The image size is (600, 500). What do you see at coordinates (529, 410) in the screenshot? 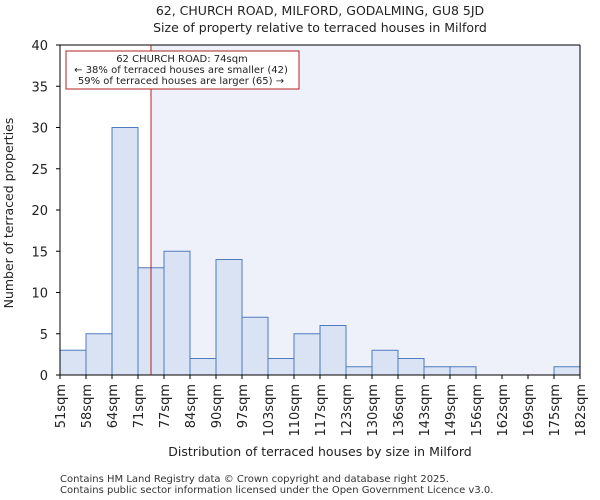
I see `x-tick-label: 169sqm` at bounding box center [529, 410].